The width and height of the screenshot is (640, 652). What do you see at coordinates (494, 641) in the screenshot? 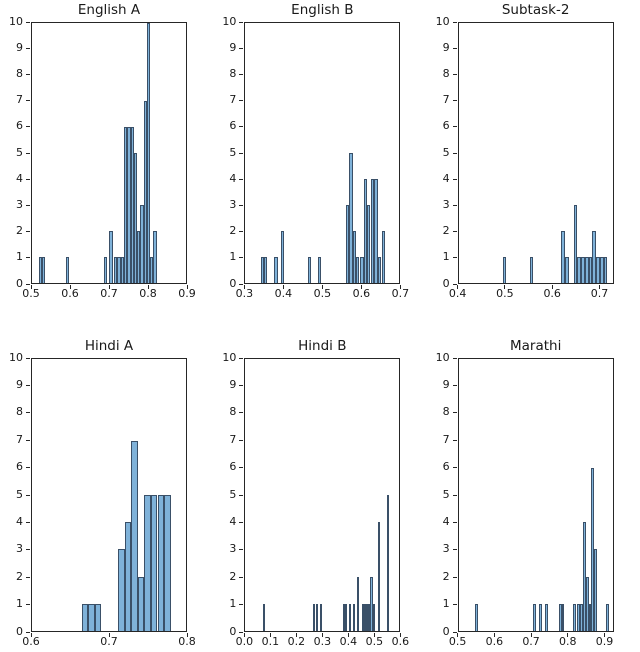
I see `x-tick-label: 0.6` at bounding box center [494, 641].